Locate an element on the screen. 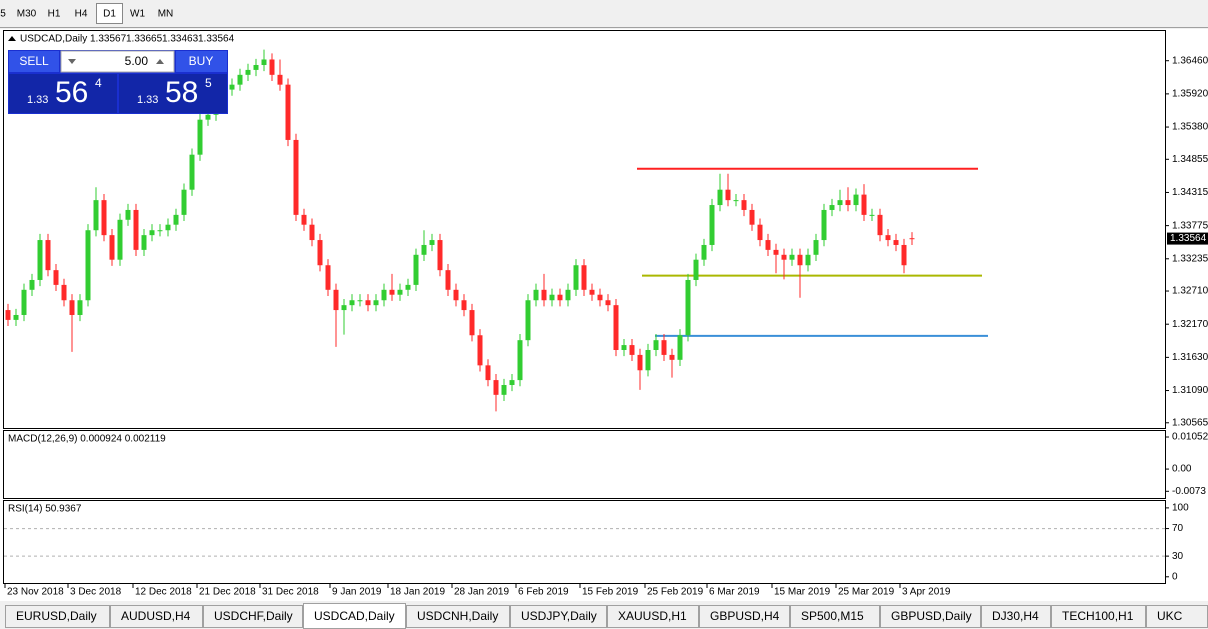 Image resolution: width=1208 pixels, height=629 pixels. tab: USDJPY,Daily is located at coordinates (558, 616).